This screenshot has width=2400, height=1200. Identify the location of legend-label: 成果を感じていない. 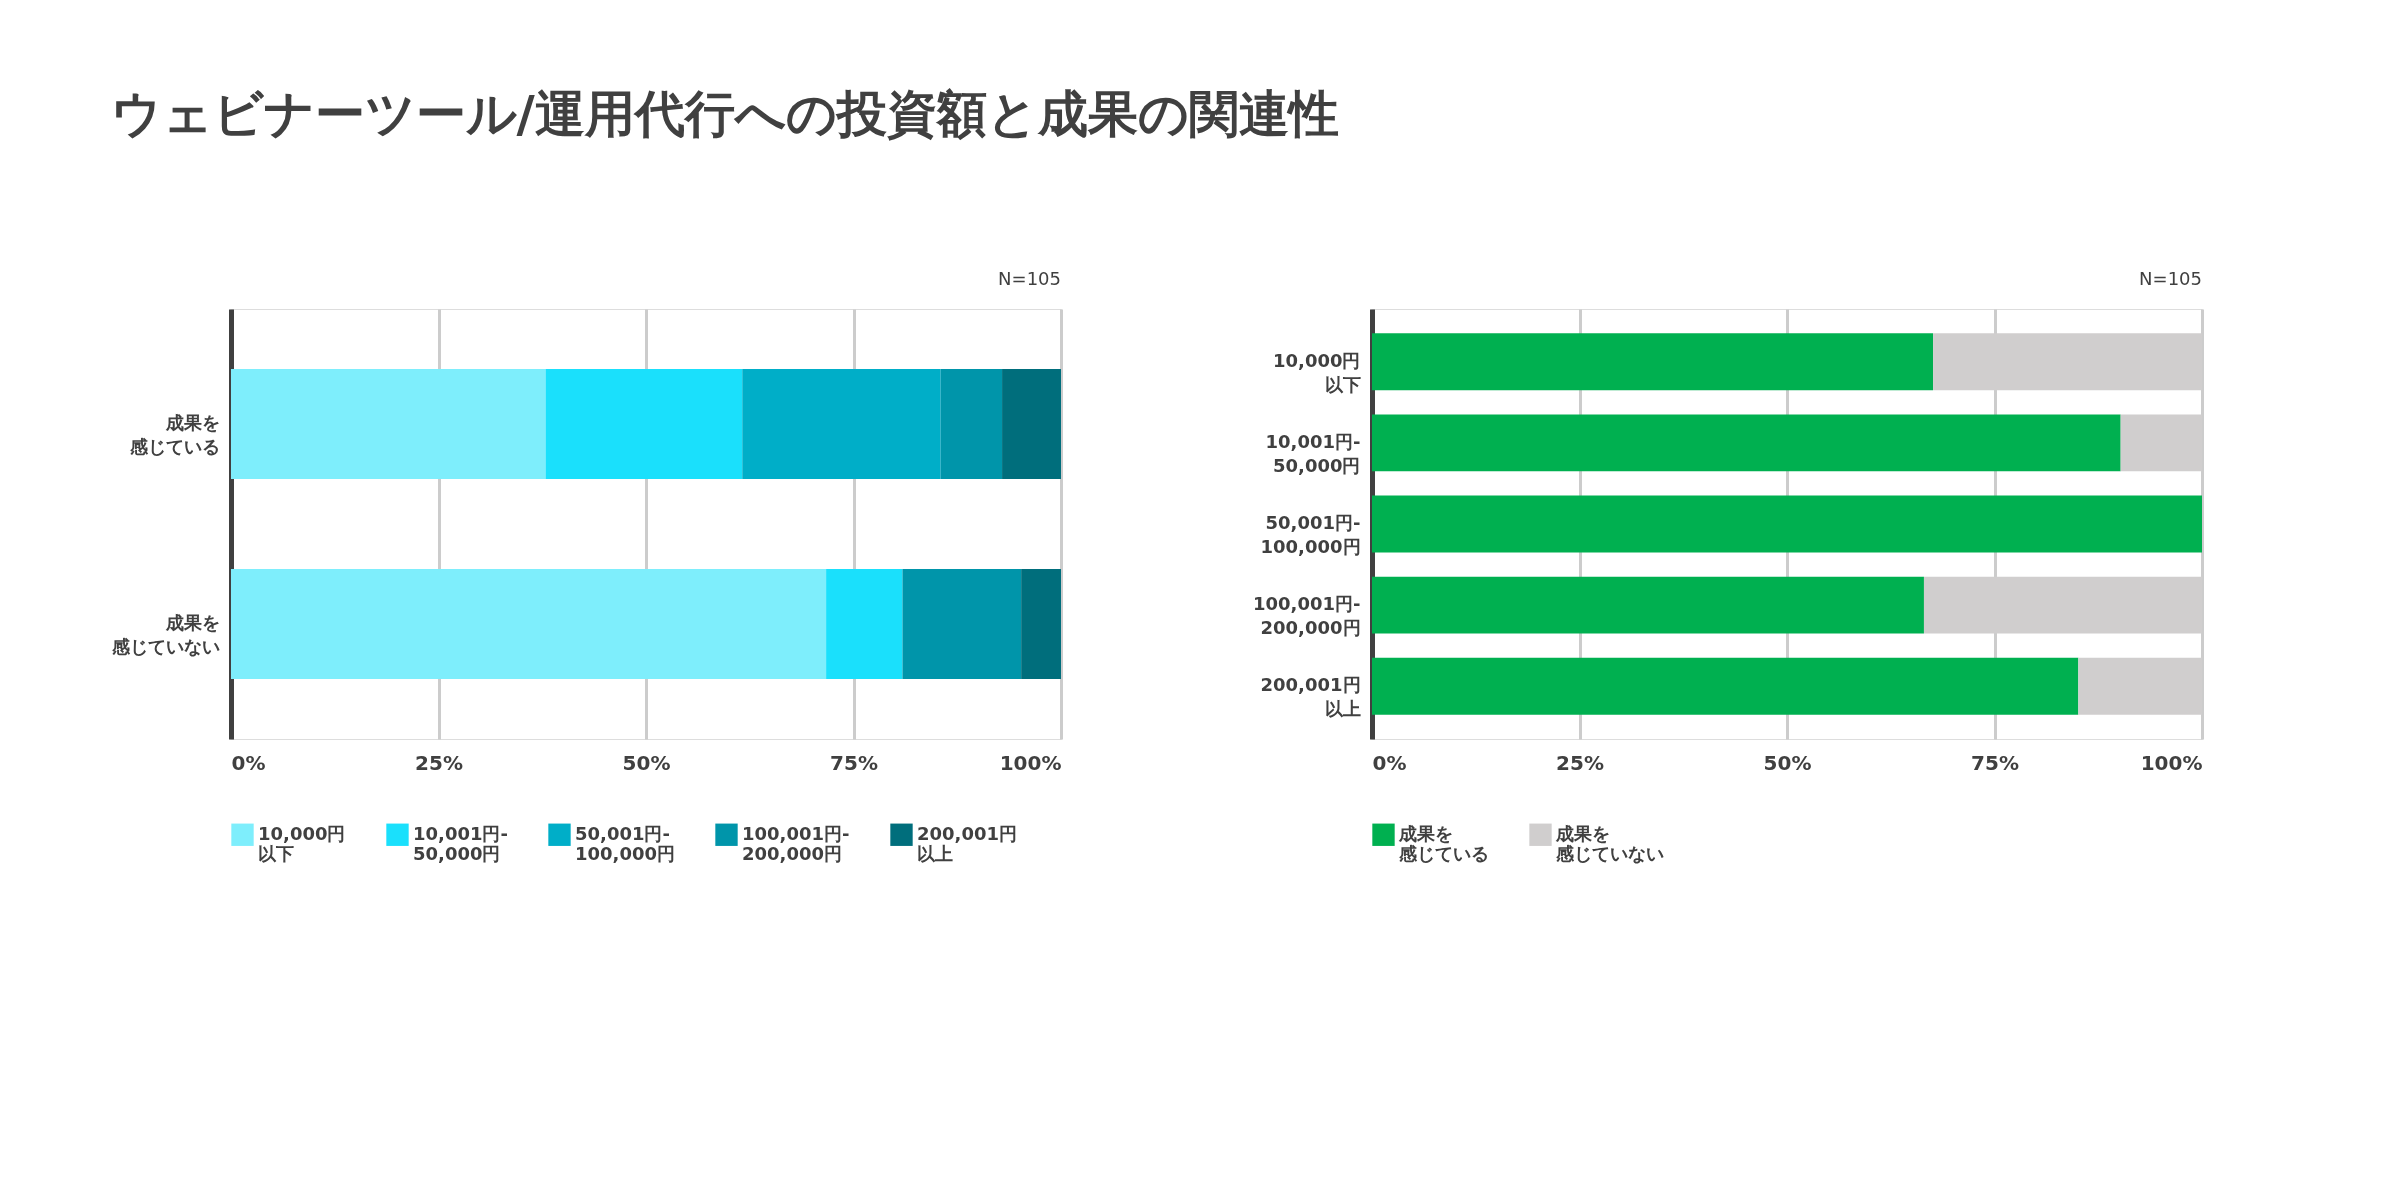
(1609, 843).